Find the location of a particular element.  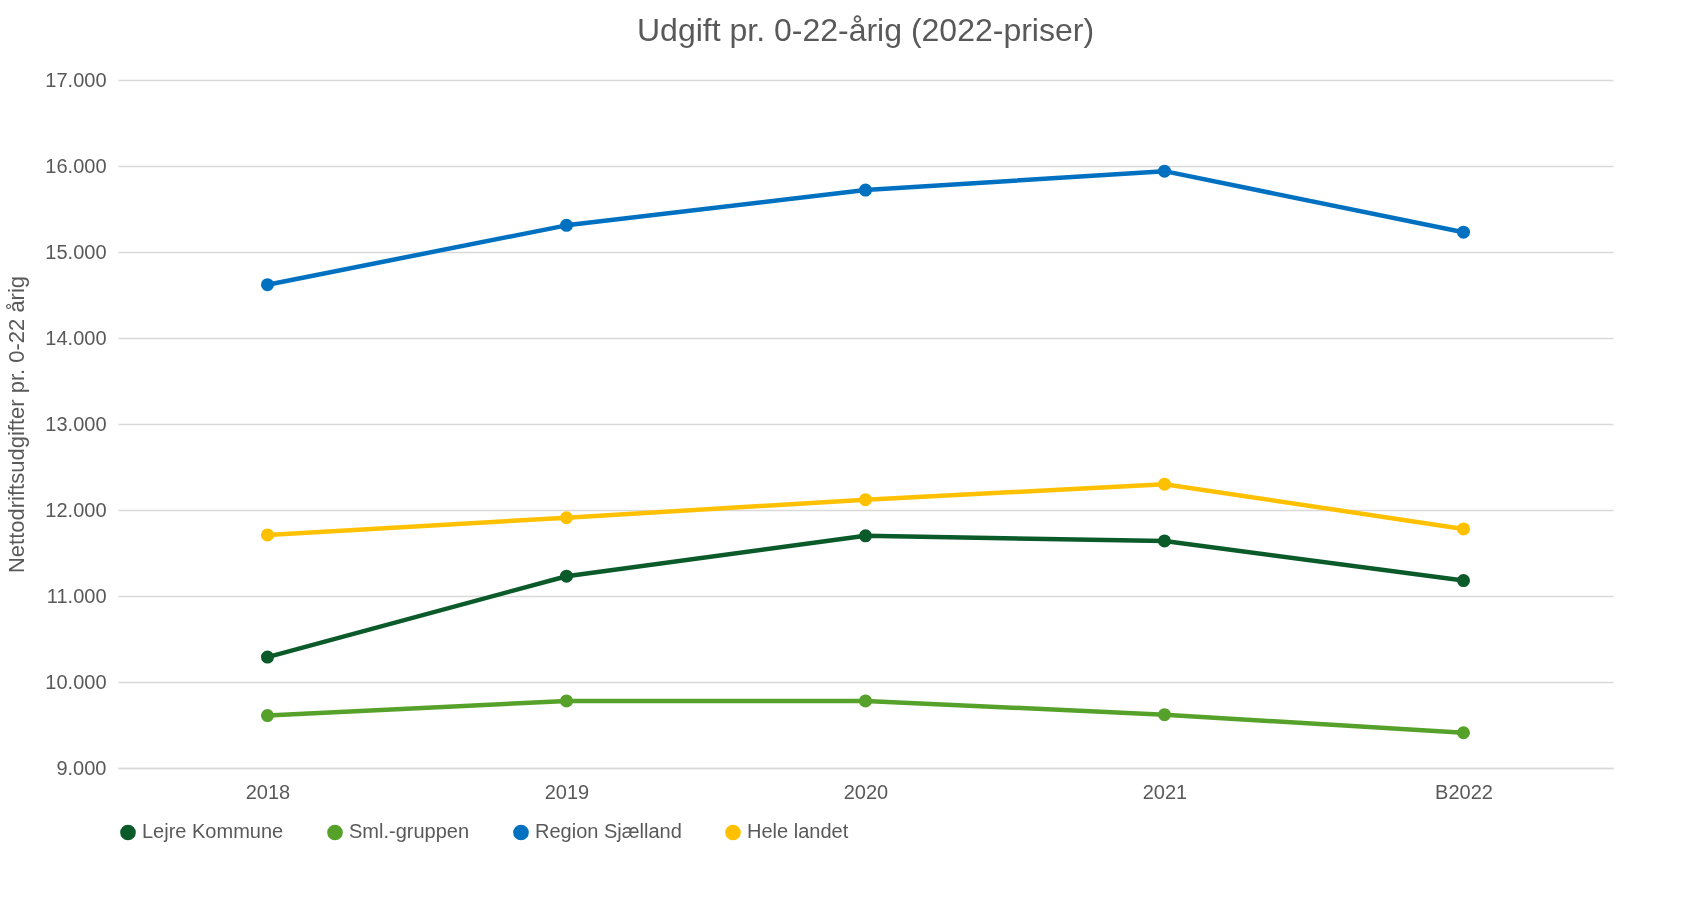

y-tick-label: 16.000 is located at coordinates (76, 165).